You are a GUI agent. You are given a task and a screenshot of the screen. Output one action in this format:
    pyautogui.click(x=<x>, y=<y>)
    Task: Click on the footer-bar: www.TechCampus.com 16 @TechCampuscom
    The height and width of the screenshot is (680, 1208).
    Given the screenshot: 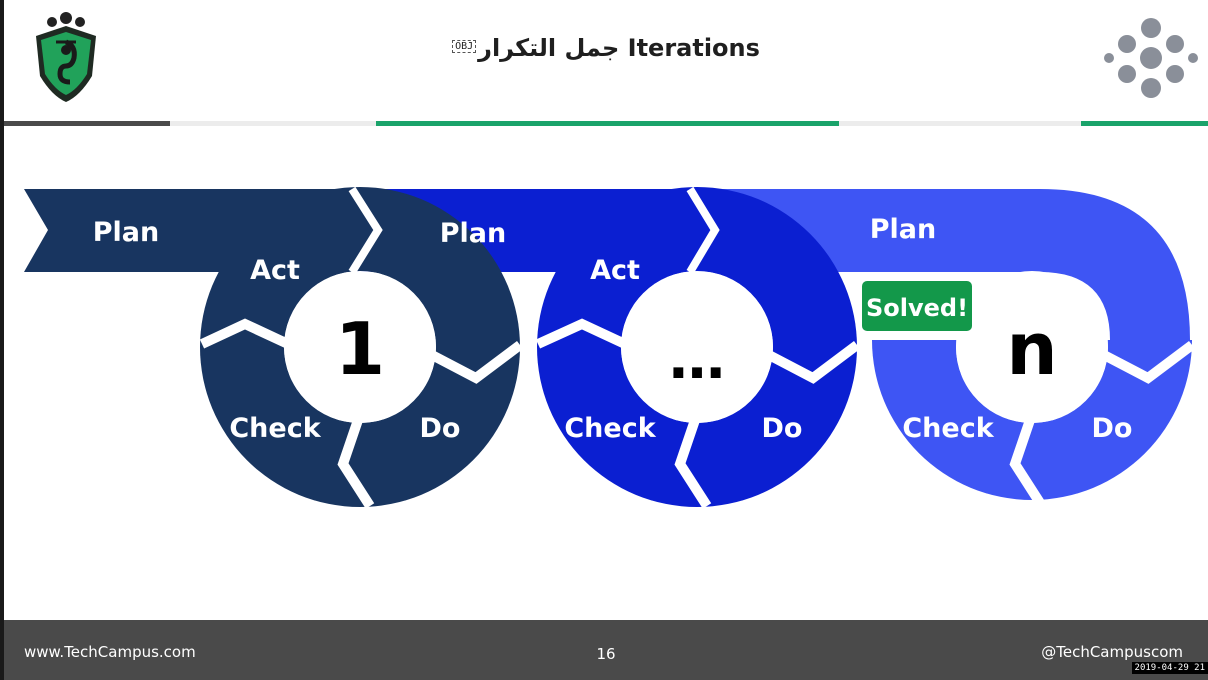 What is the action you would take?
    pyautogui.click(x=606, y=650)
    